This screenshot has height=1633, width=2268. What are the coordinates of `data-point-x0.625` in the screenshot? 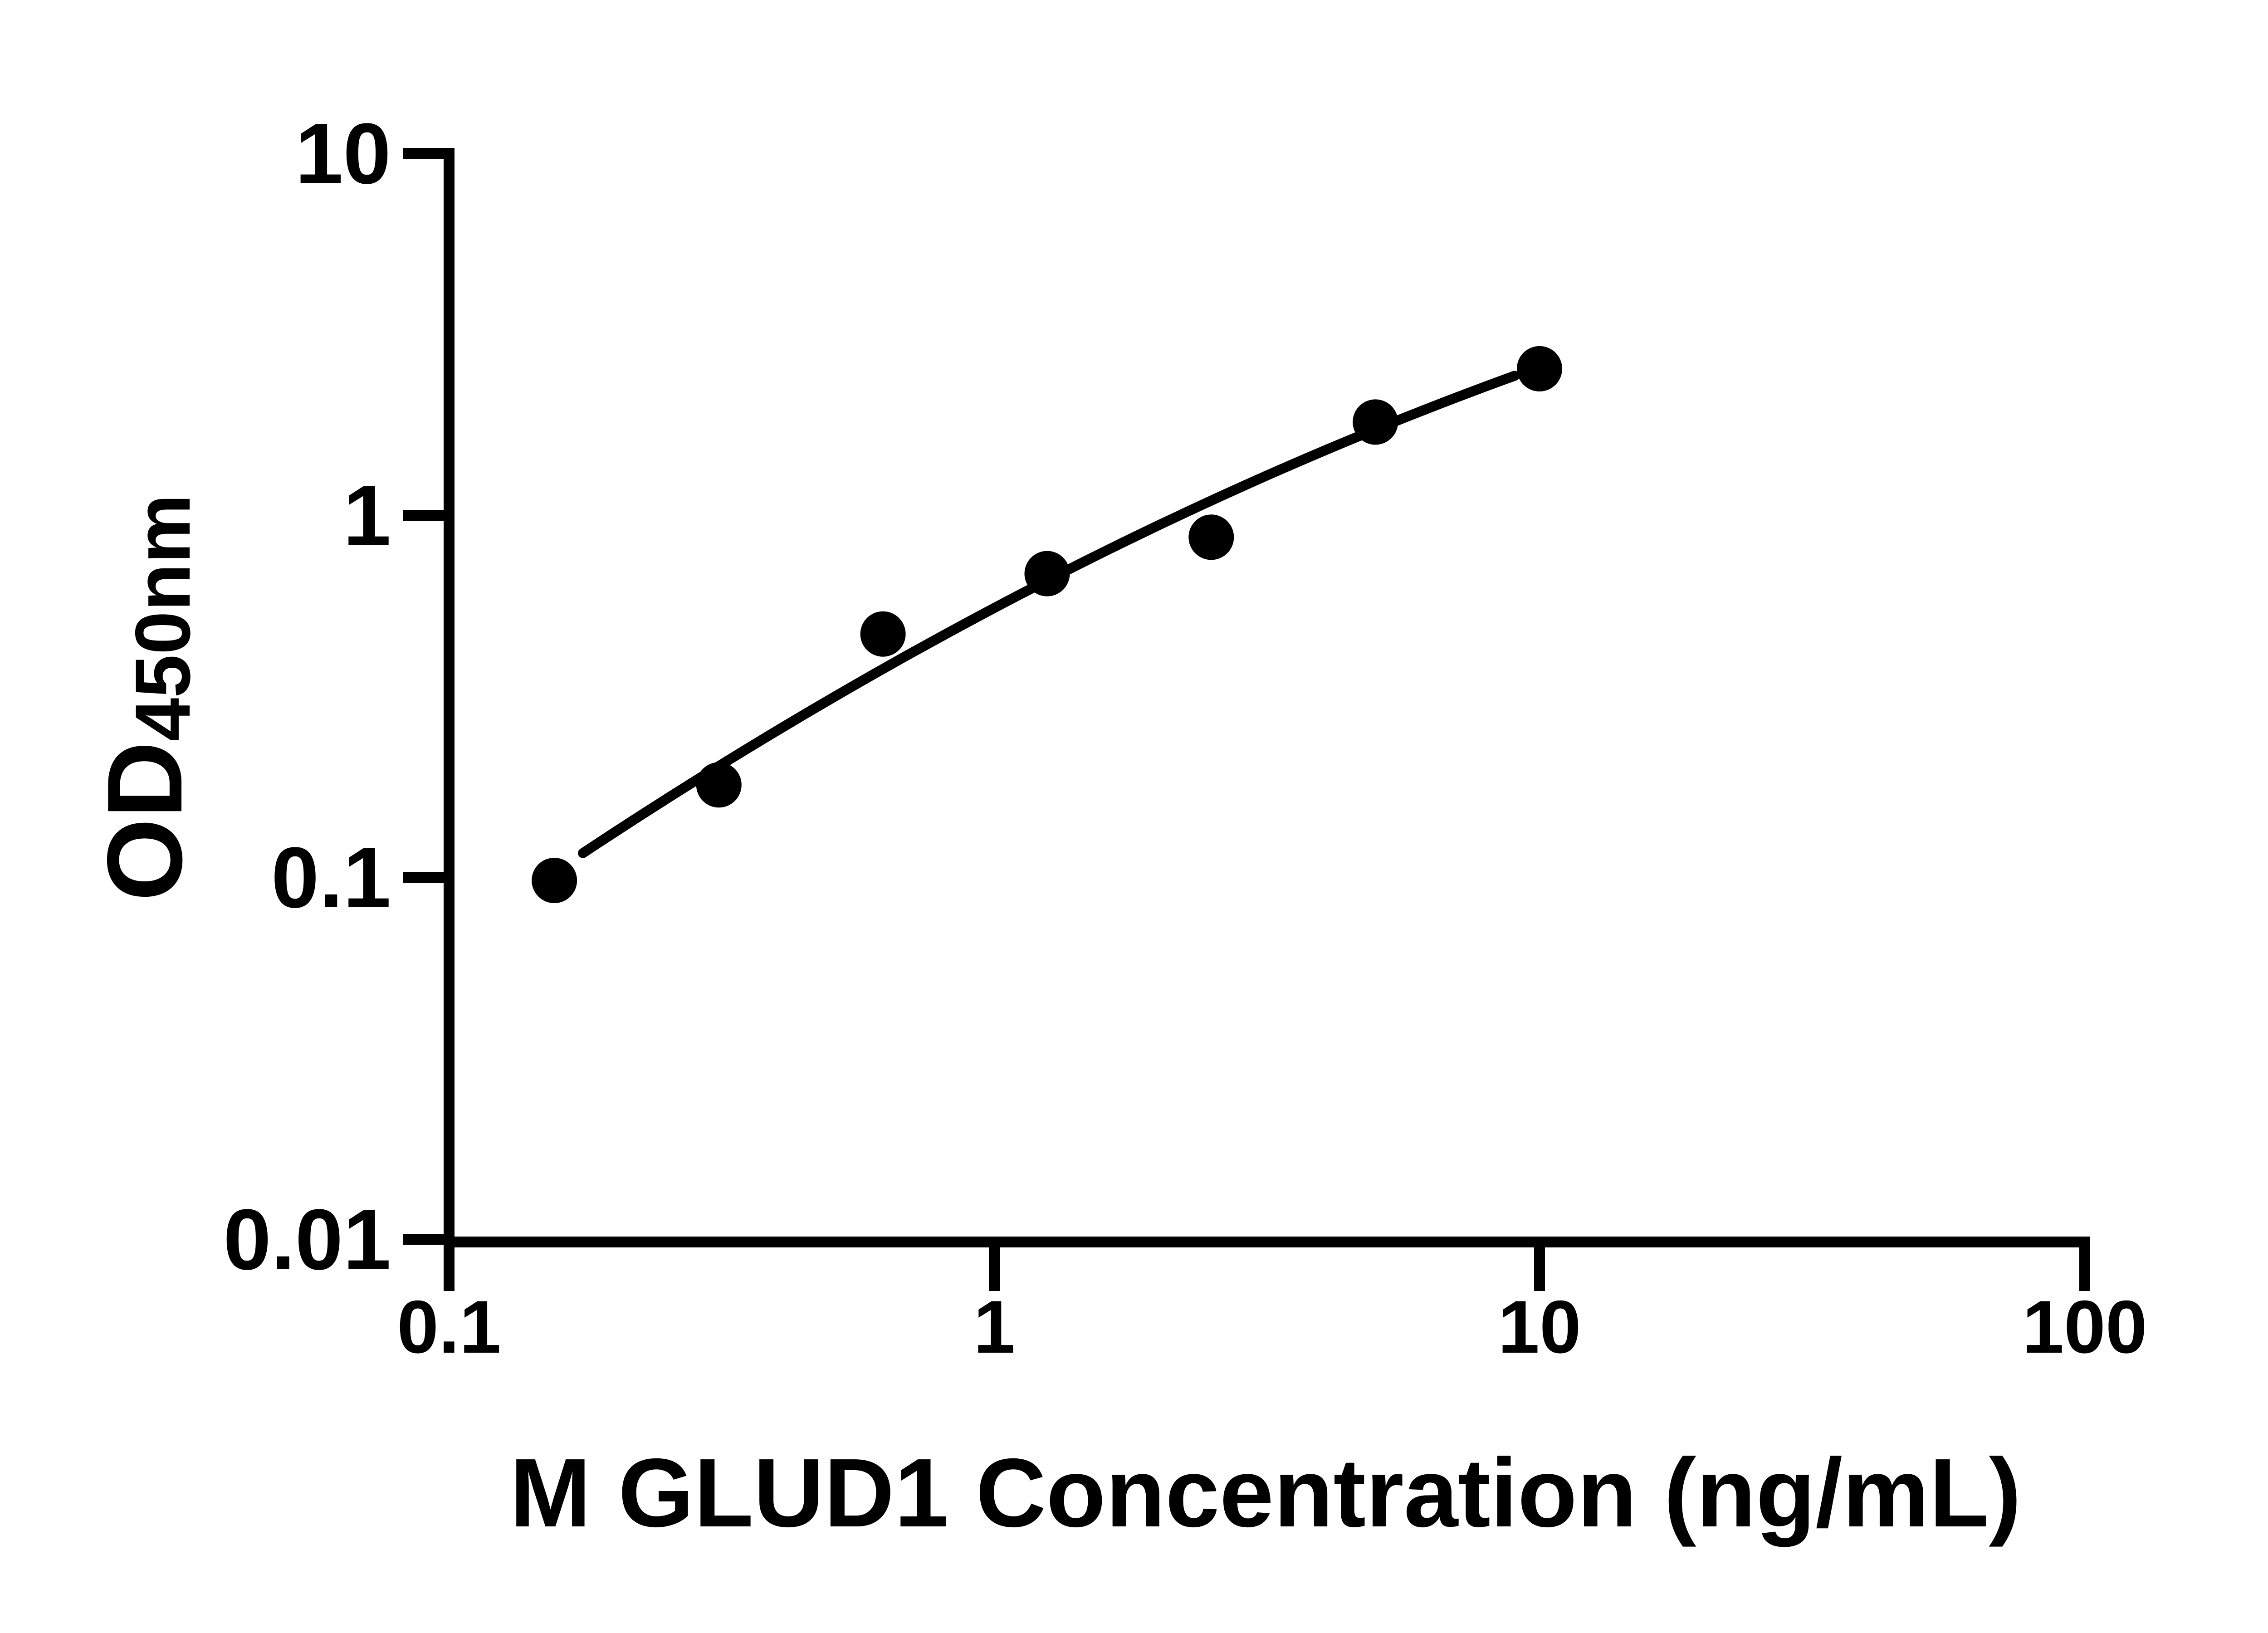 It's located at (883, 634).